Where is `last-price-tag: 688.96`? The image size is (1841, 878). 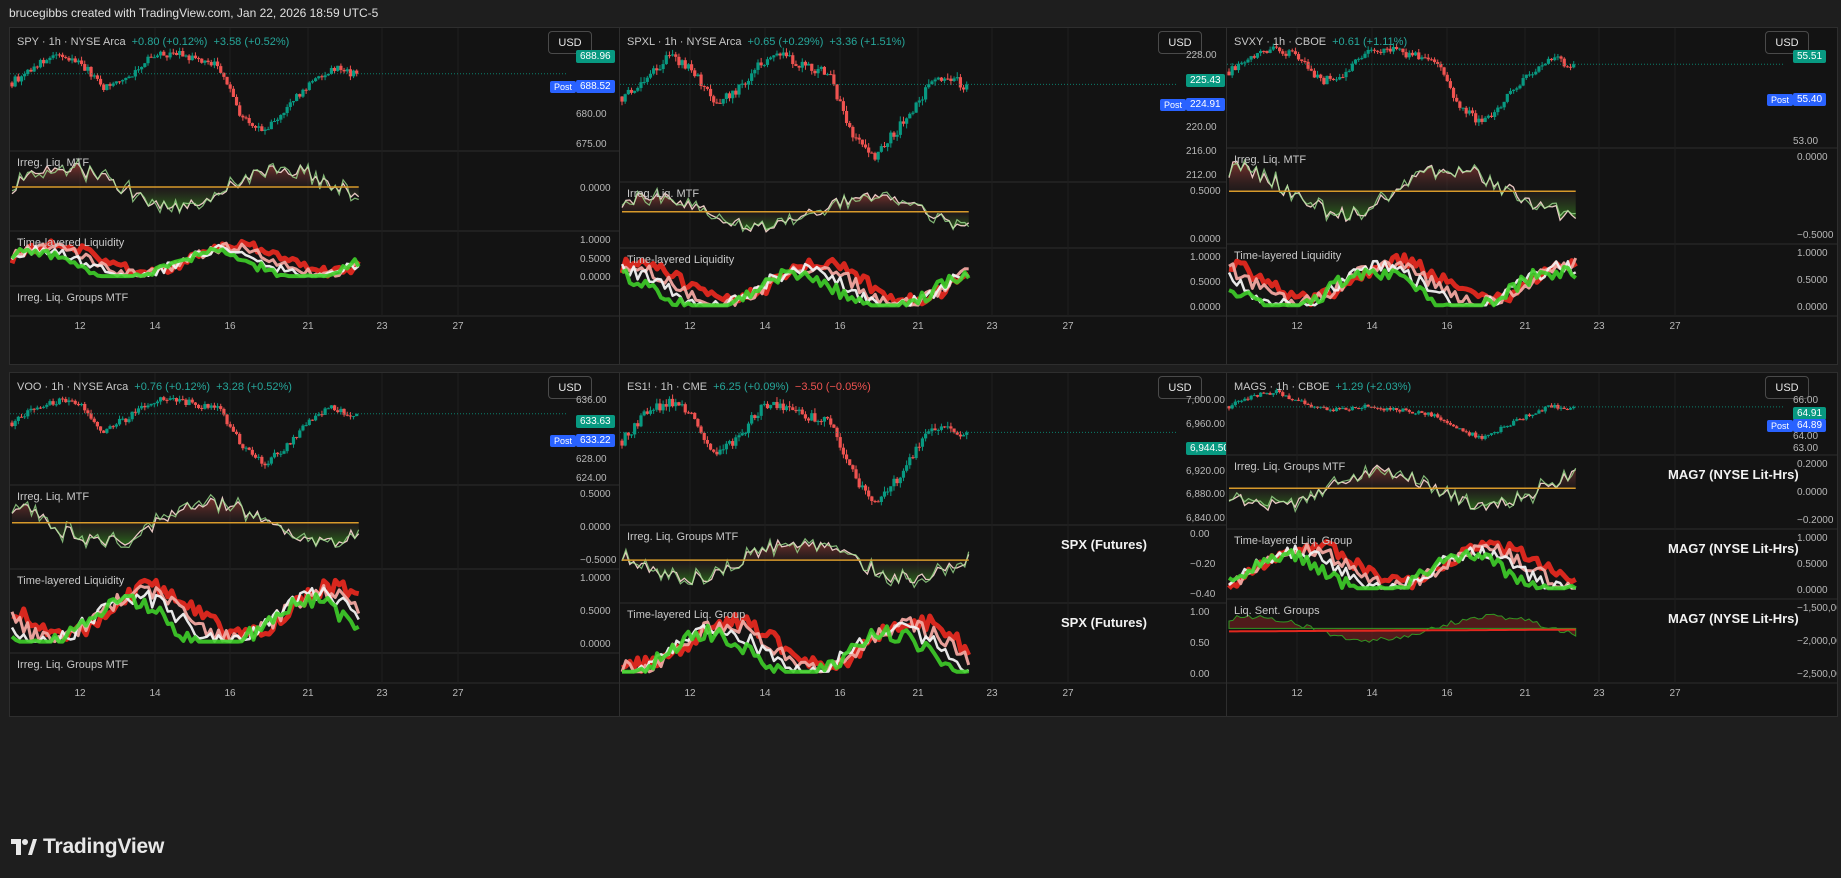
last-price-tag: 688.96 is located at coordinates (595, 56).